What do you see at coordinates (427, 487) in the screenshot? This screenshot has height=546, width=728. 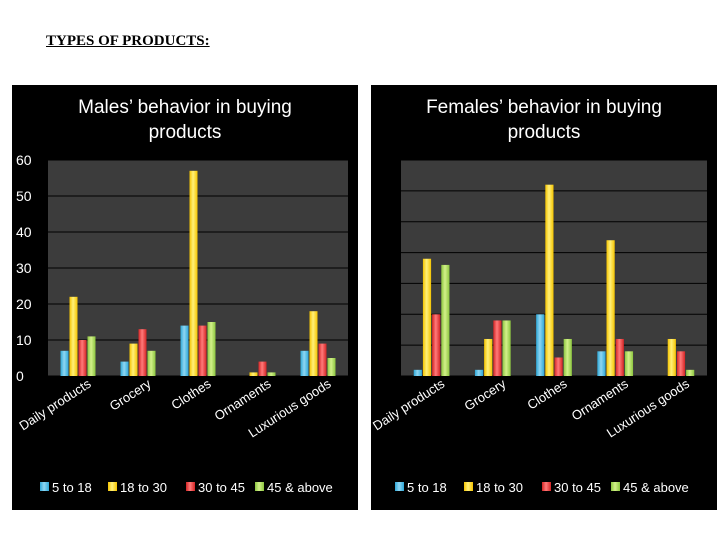 I see `females-legend-label: 5 to 18` at bounding box center [427, 487].